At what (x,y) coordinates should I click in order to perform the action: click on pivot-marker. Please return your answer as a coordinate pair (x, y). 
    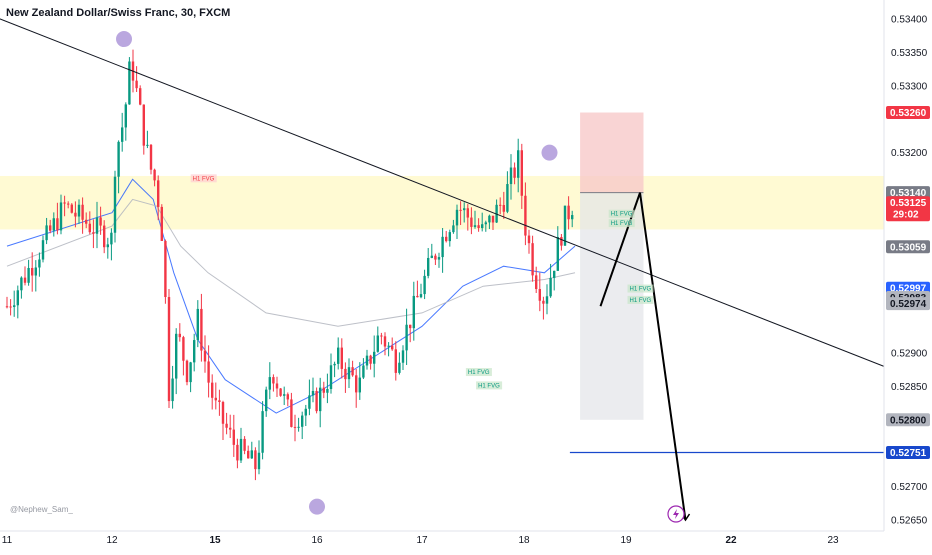
    Looking at the image, I should click on (124, 39).